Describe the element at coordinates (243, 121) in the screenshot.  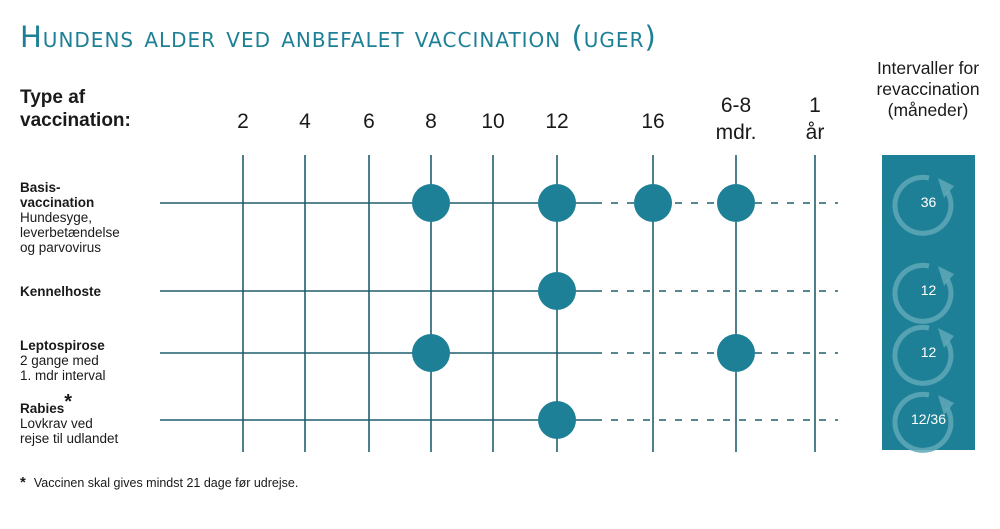
I see `column-label: 2` at that location.